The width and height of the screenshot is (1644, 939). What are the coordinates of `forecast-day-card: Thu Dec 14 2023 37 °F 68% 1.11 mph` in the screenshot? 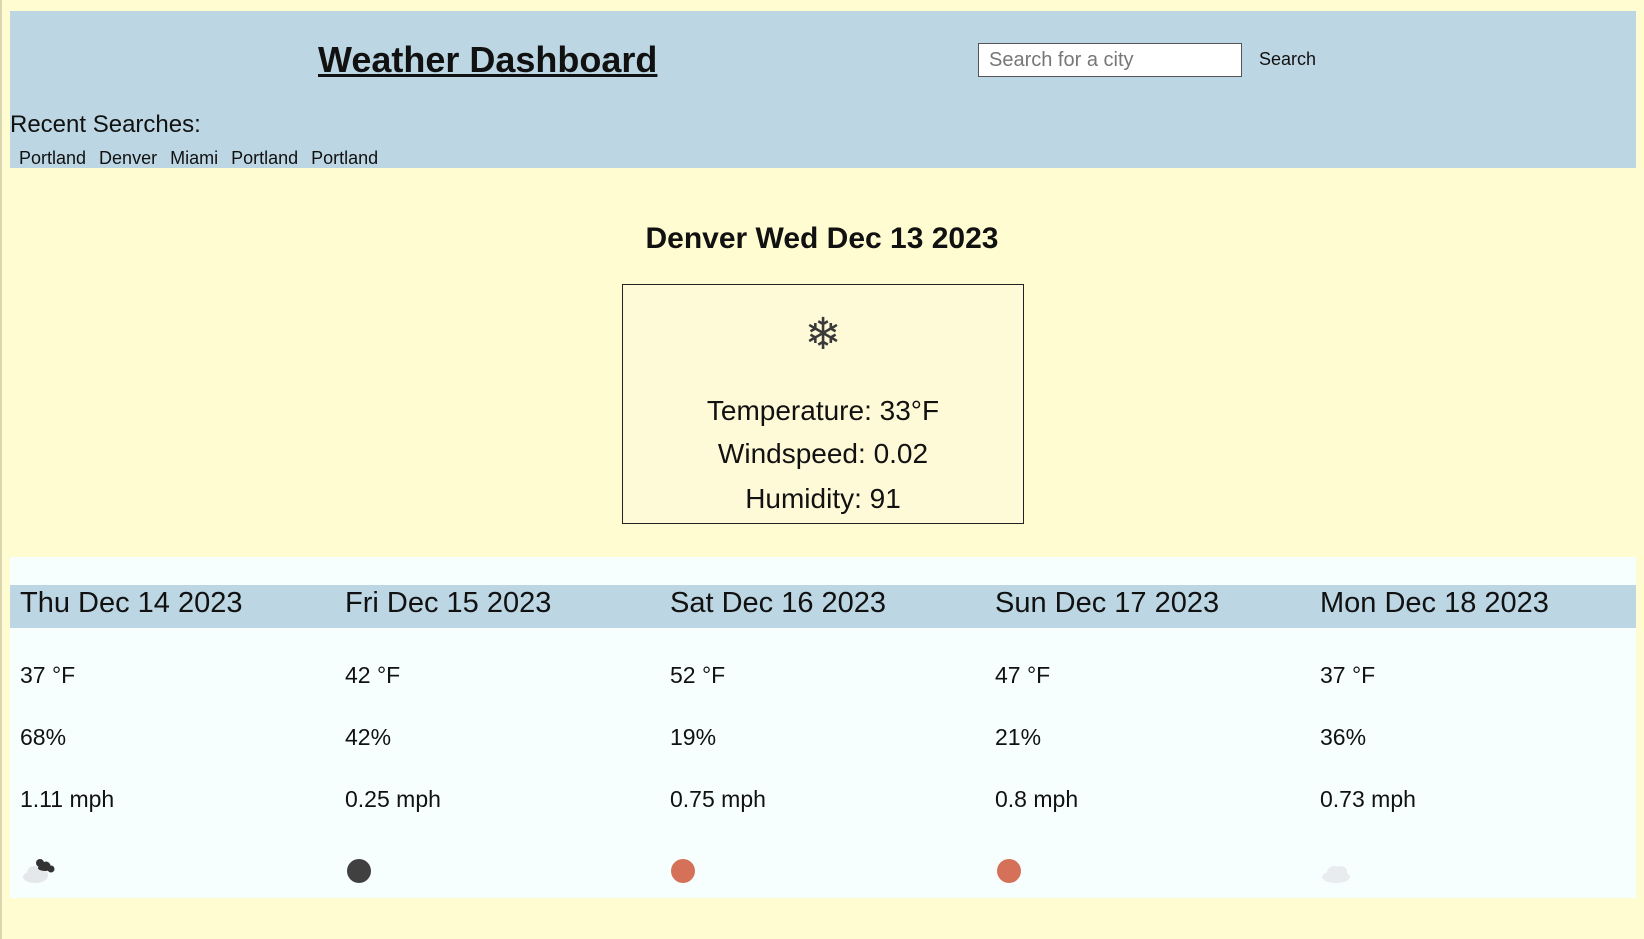 It's located at (172, 727).